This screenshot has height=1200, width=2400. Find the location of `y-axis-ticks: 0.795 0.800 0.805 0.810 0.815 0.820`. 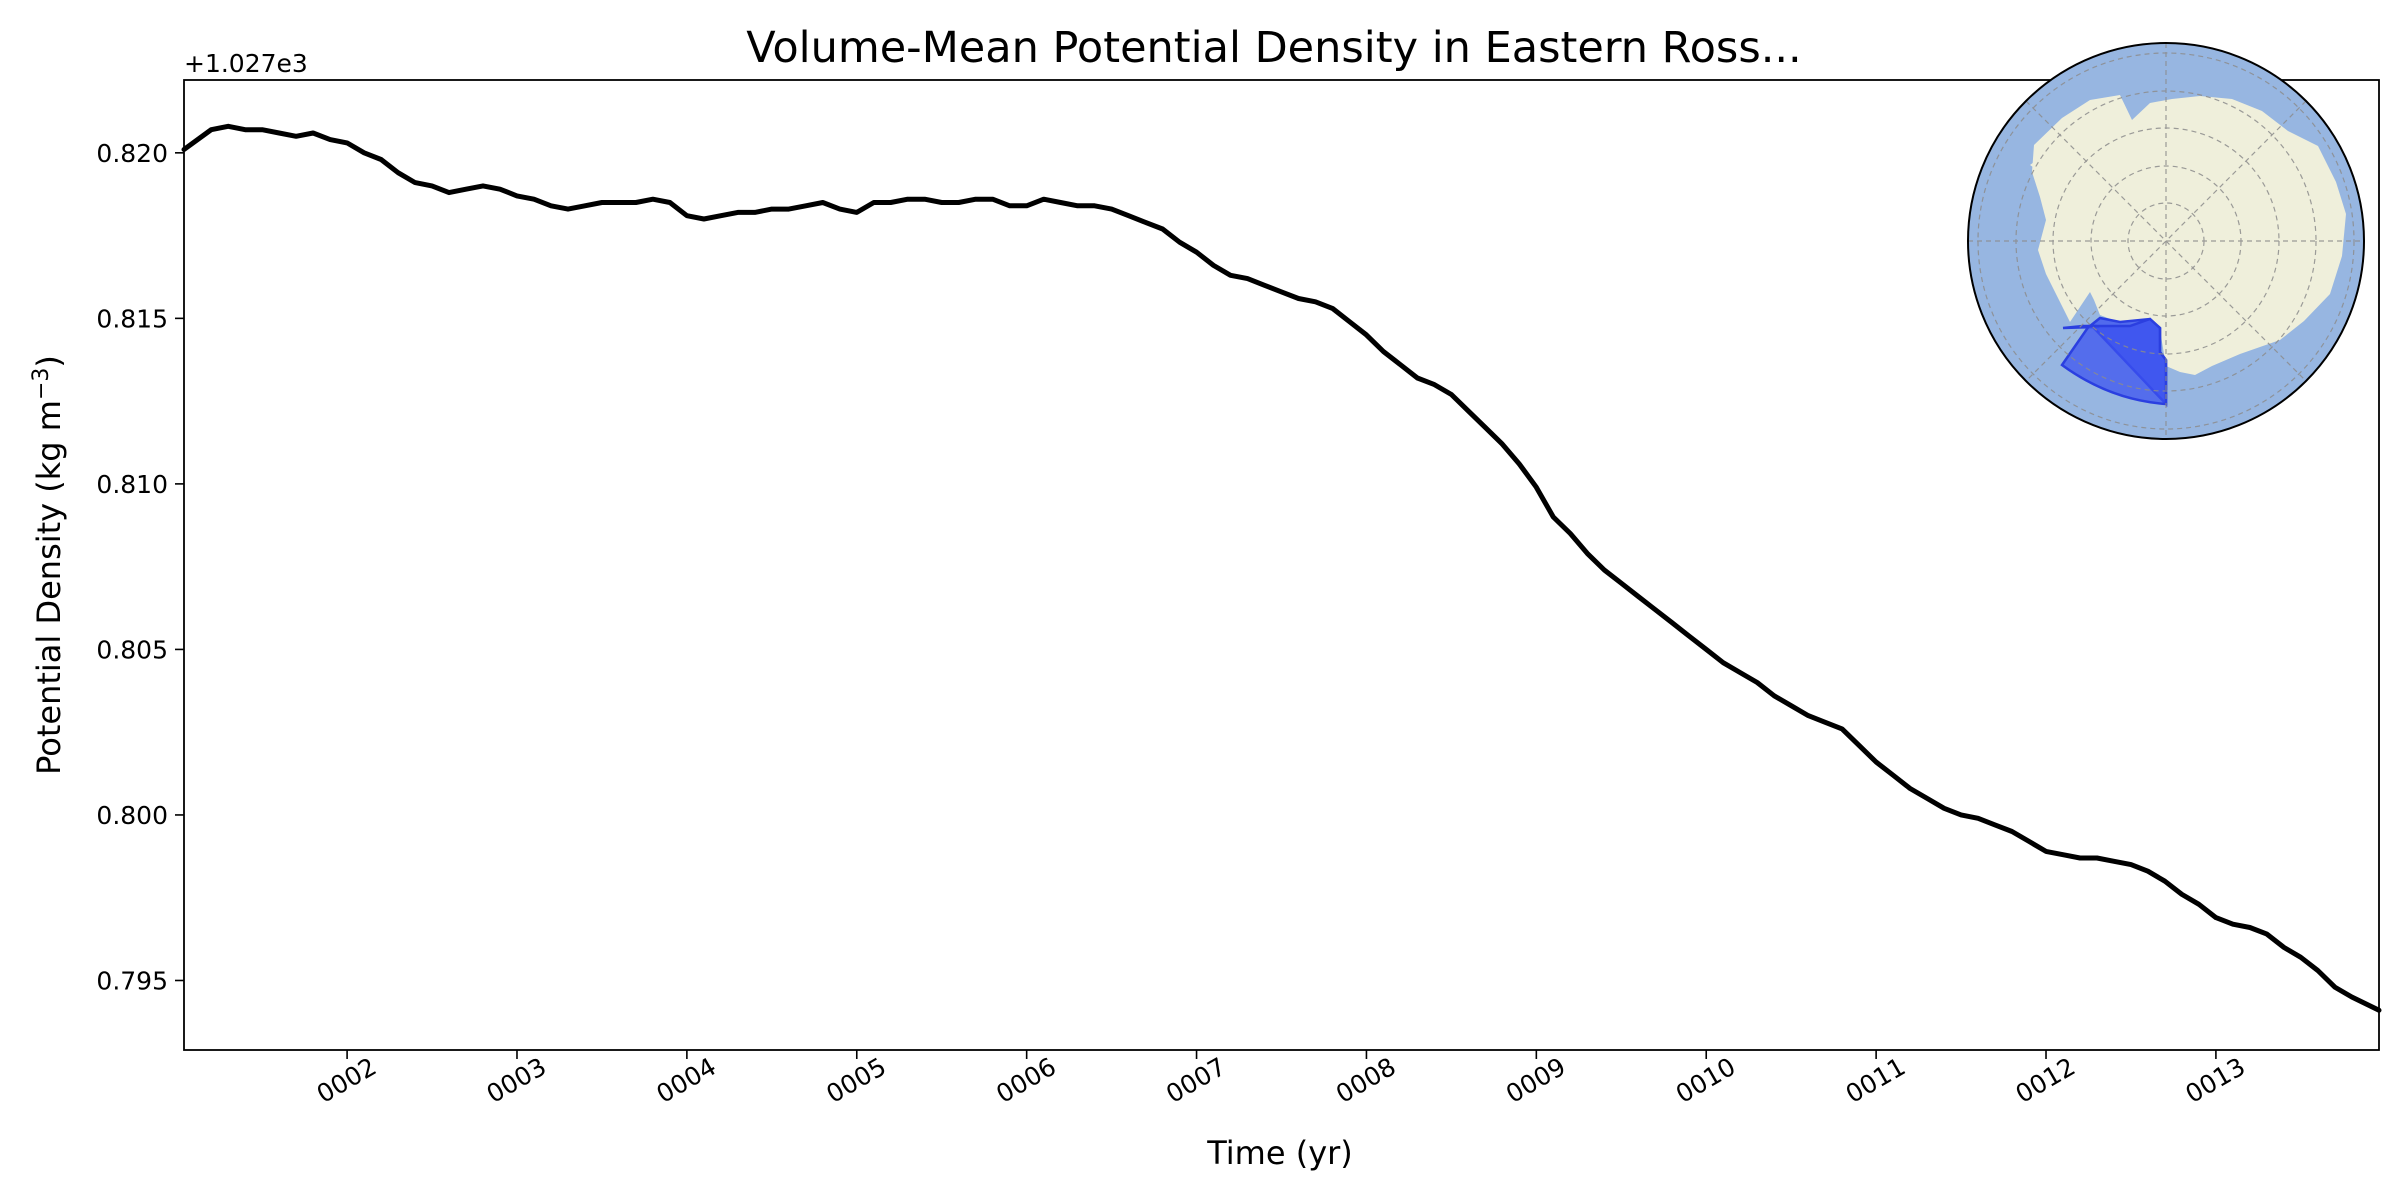

y-axis-ticks: 0.795 0.800 0.805 0.810 0.815 0.820 is located at coordinates (140, 567).